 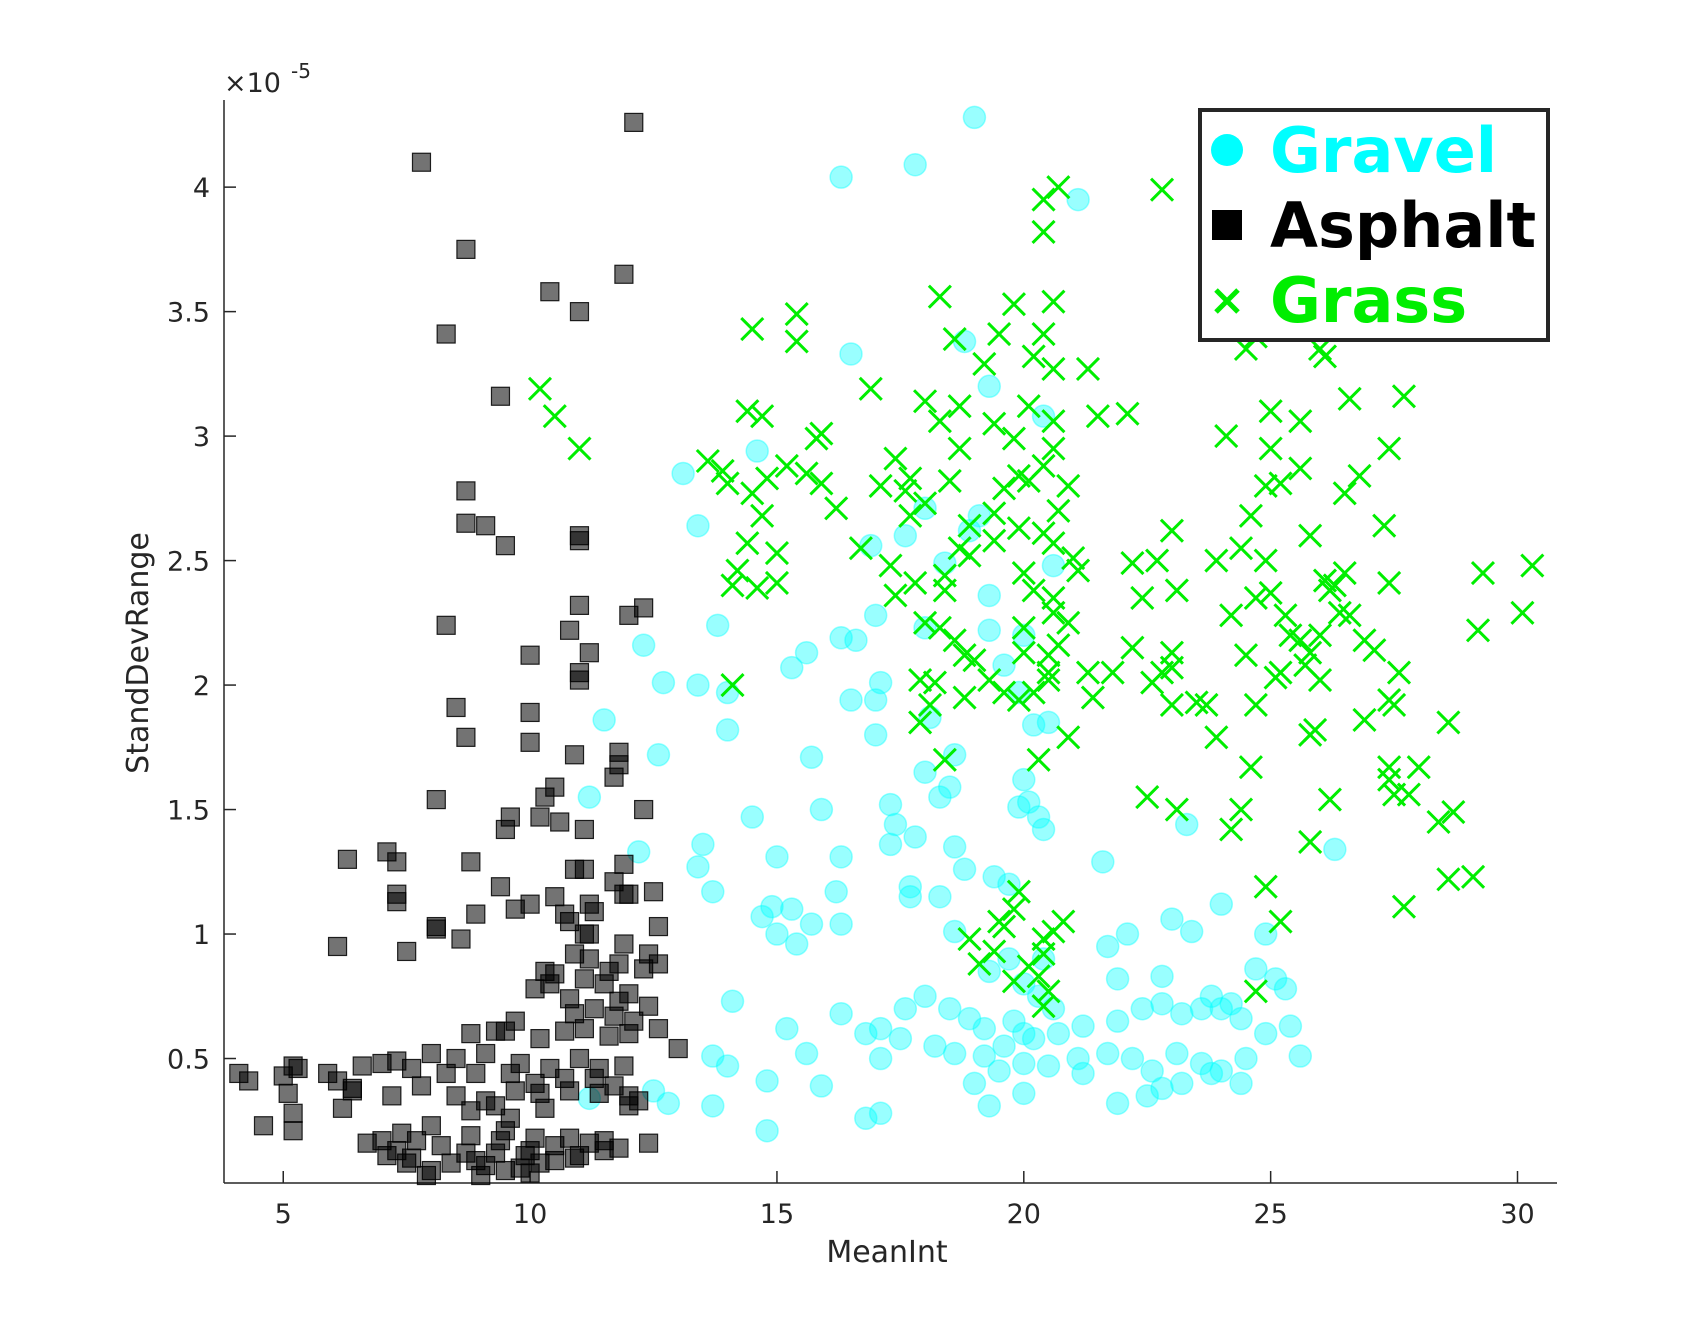 What do you see at coordinates (252, 83) in the screenshot?
I see `y-exponent-base: ×10` at bounding box center [252, 83].